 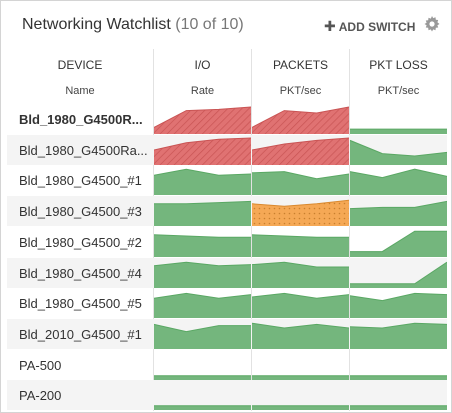 I want to click on table-row: Bld_1980_G4500_#4, so click(x=227, y=272).